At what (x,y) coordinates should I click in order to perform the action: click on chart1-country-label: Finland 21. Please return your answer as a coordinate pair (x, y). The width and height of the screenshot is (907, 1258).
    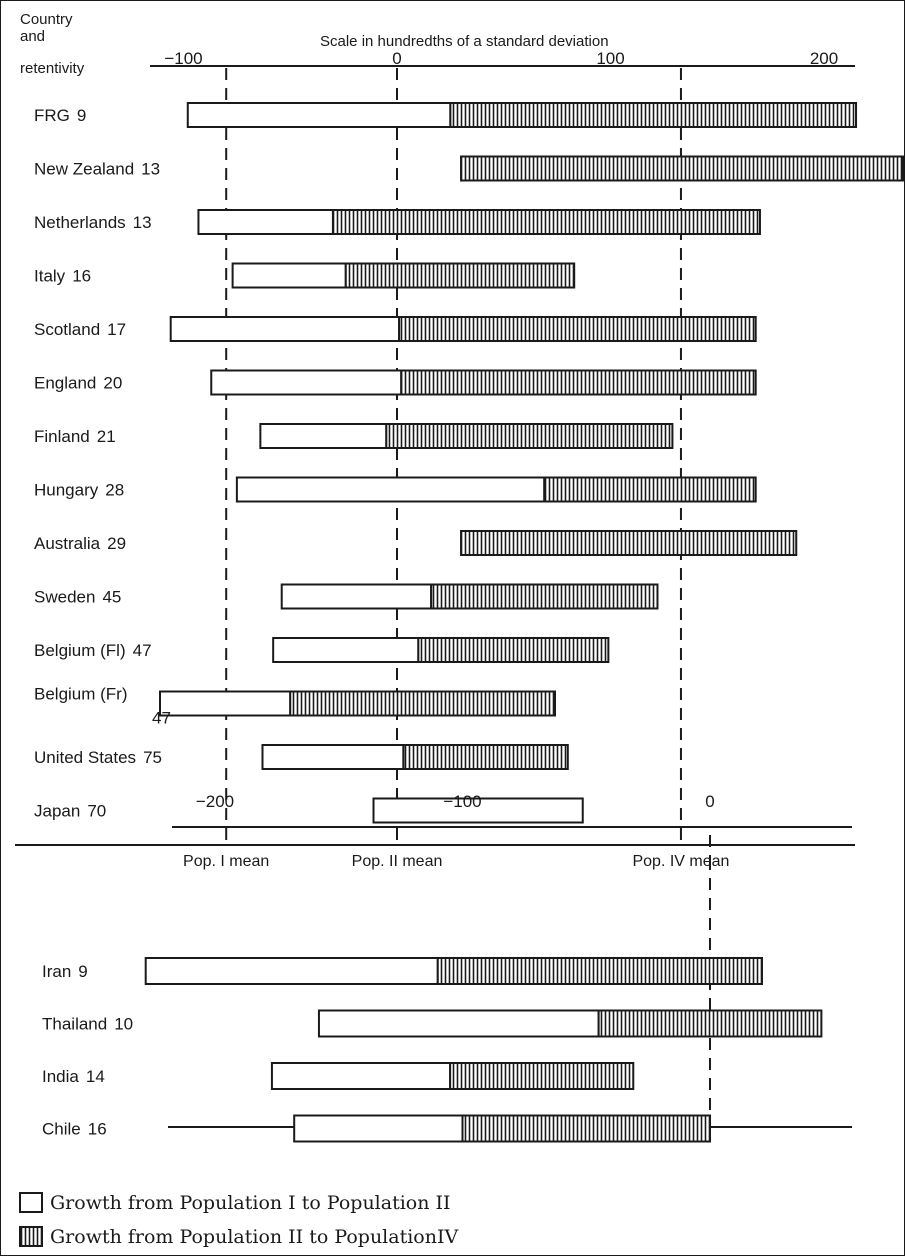
    Looking at the image, I should click on (75, 436).